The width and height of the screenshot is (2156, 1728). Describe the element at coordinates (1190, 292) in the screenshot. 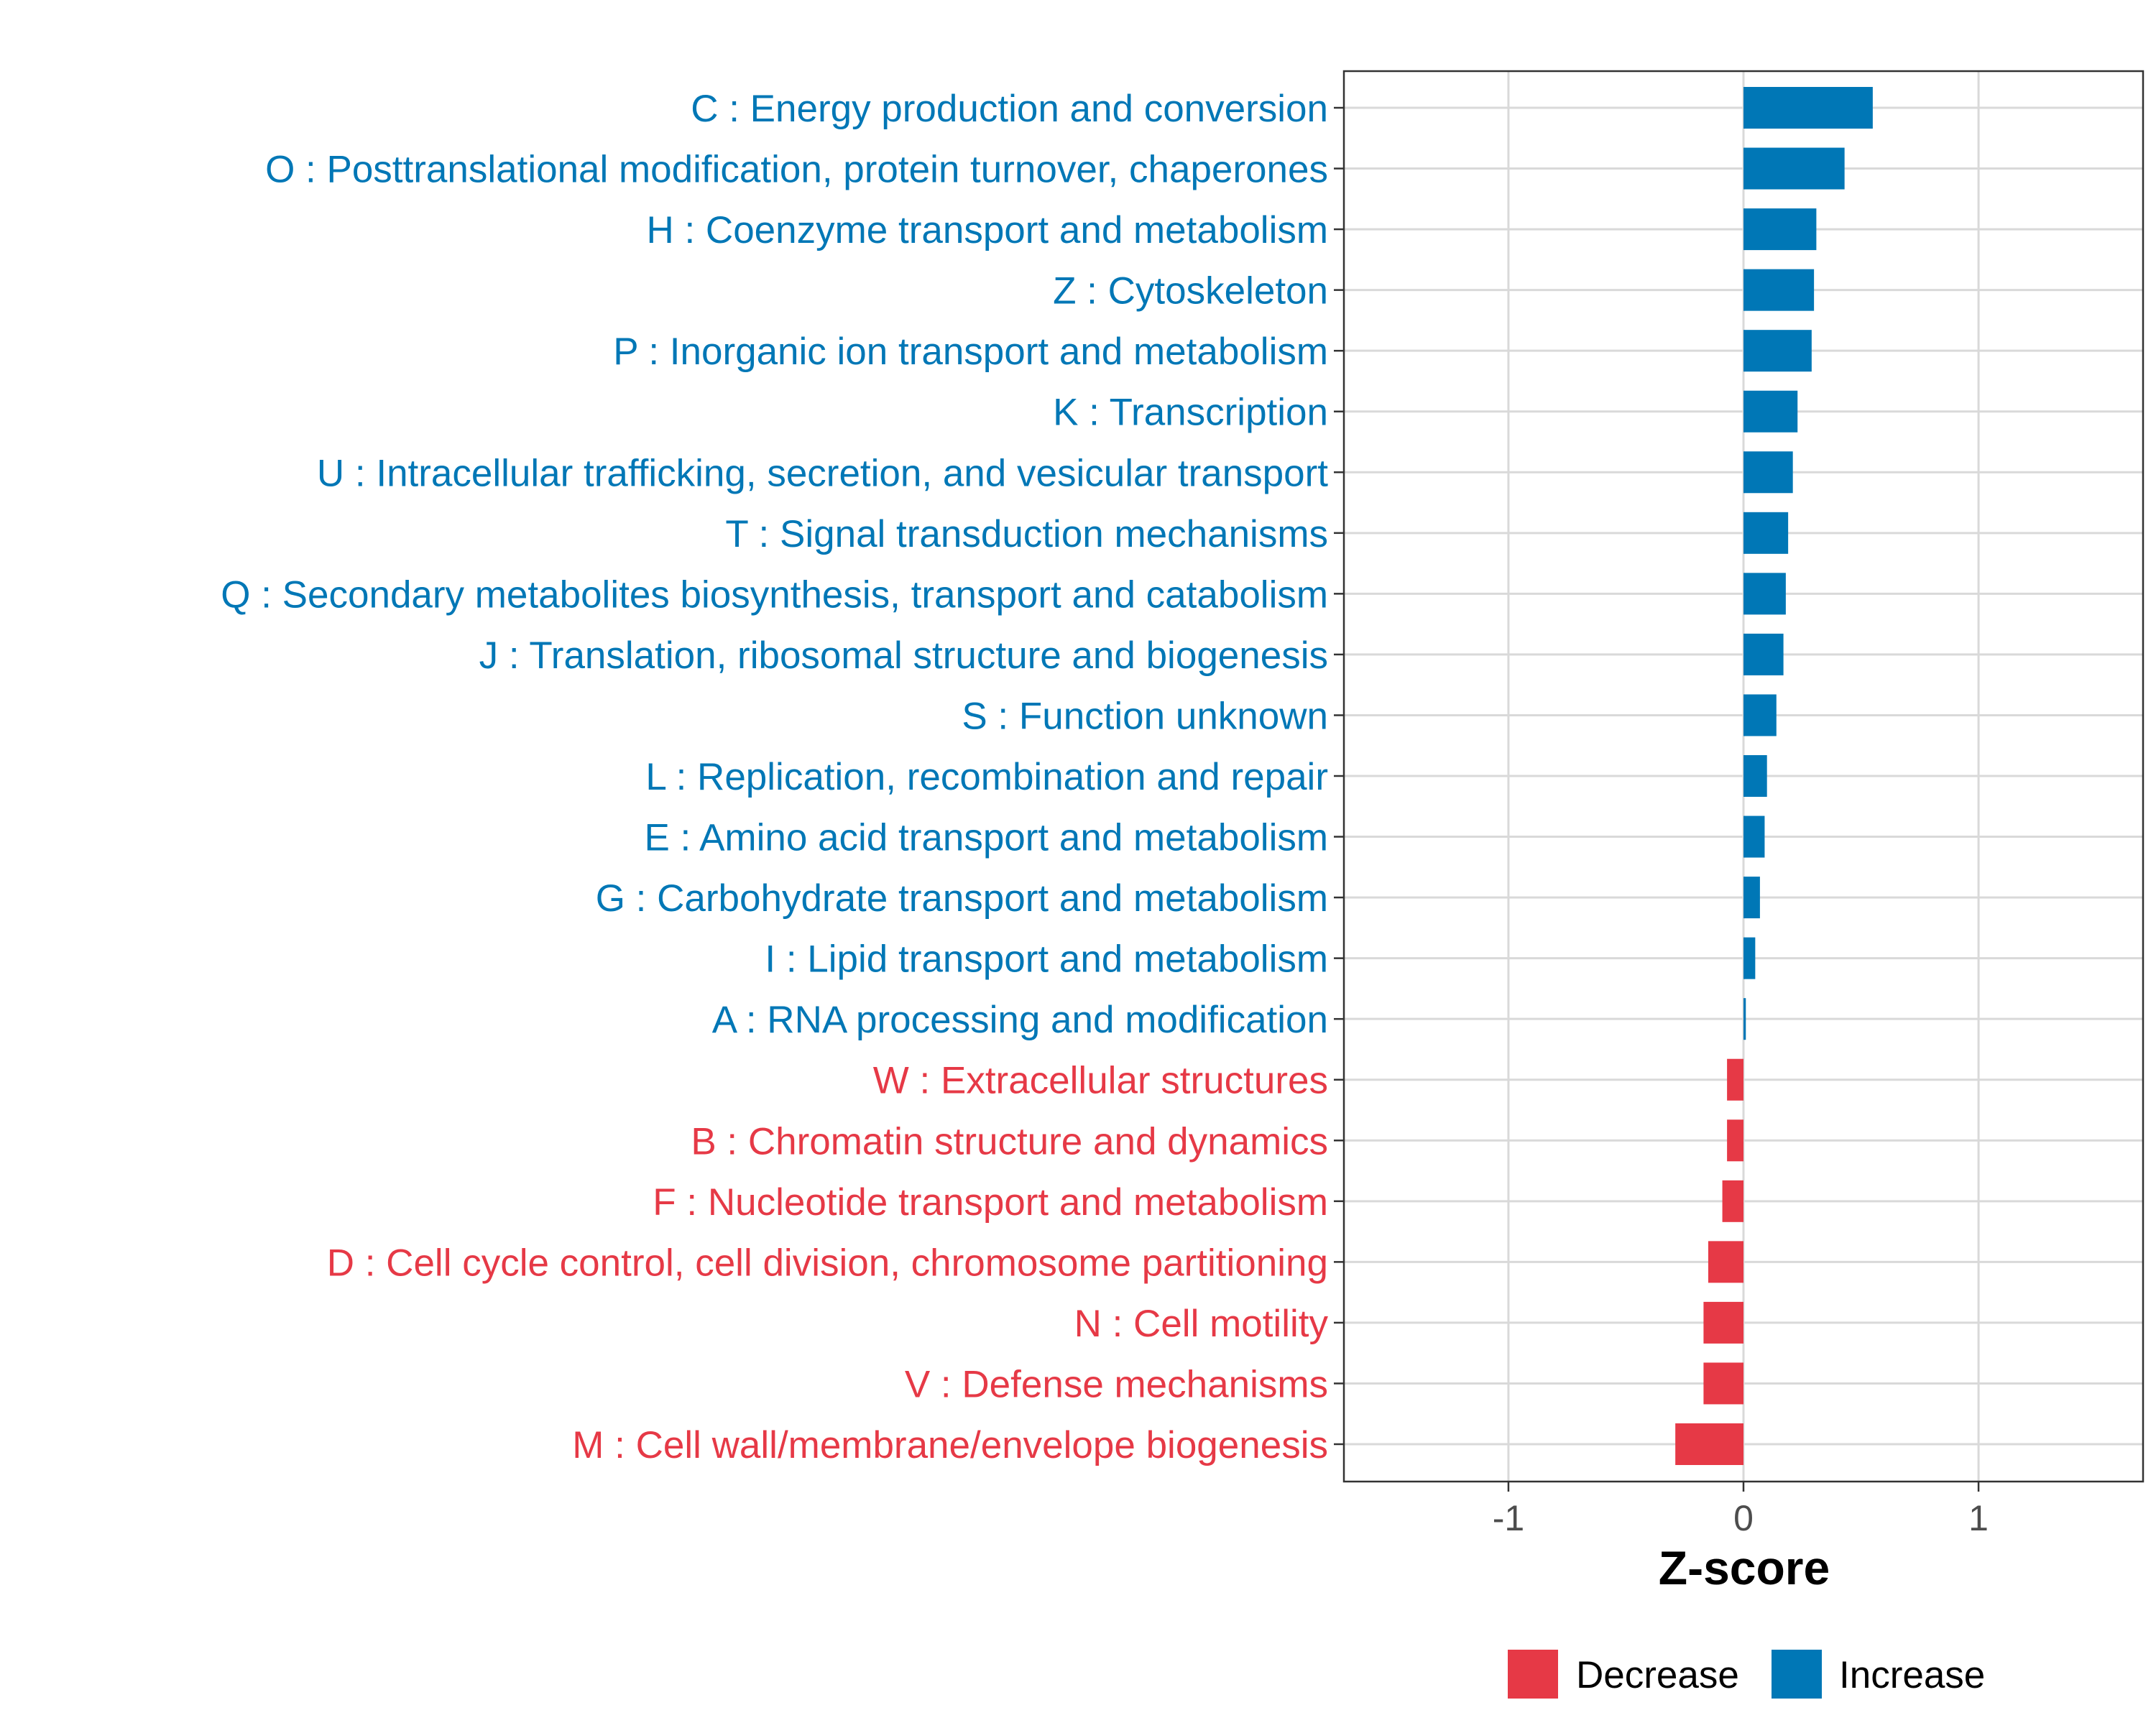

I see `category-label-z: Z : Cytoskeleton` at that location.